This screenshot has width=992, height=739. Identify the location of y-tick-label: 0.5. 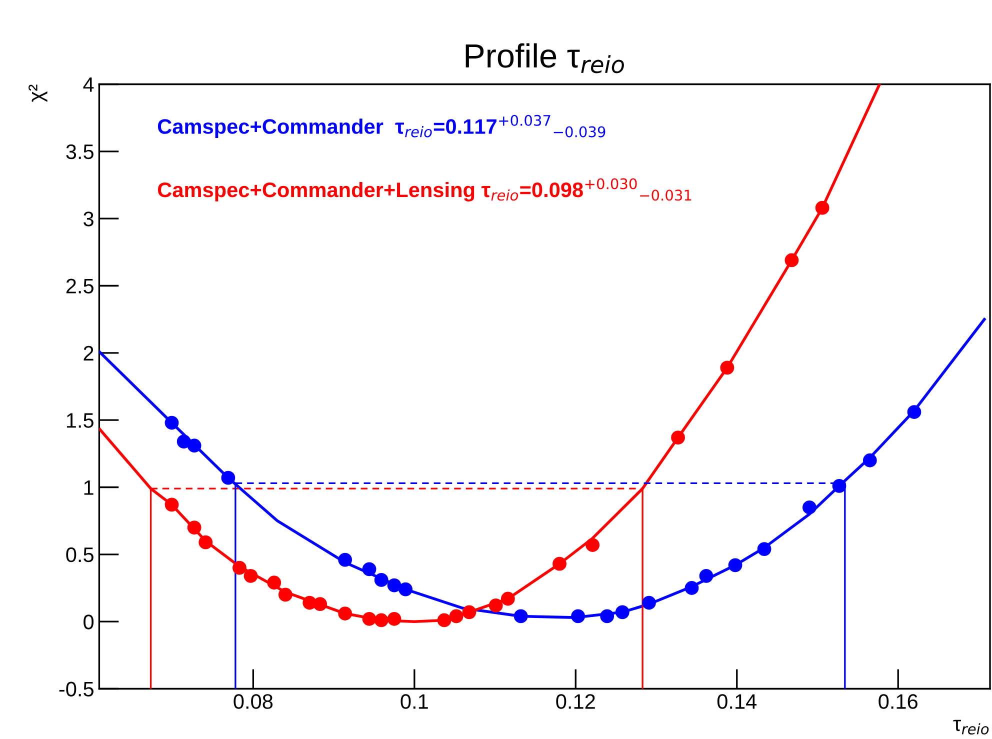
(80, 554).